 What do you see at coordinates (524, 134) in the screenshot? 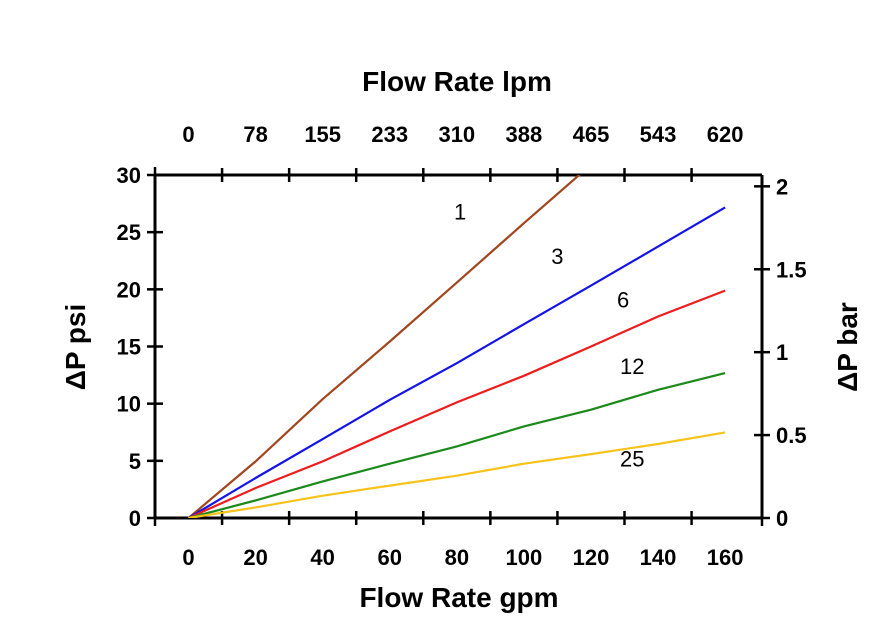
I see `x2-tick-label: 388` at bounding box center [524, 134].